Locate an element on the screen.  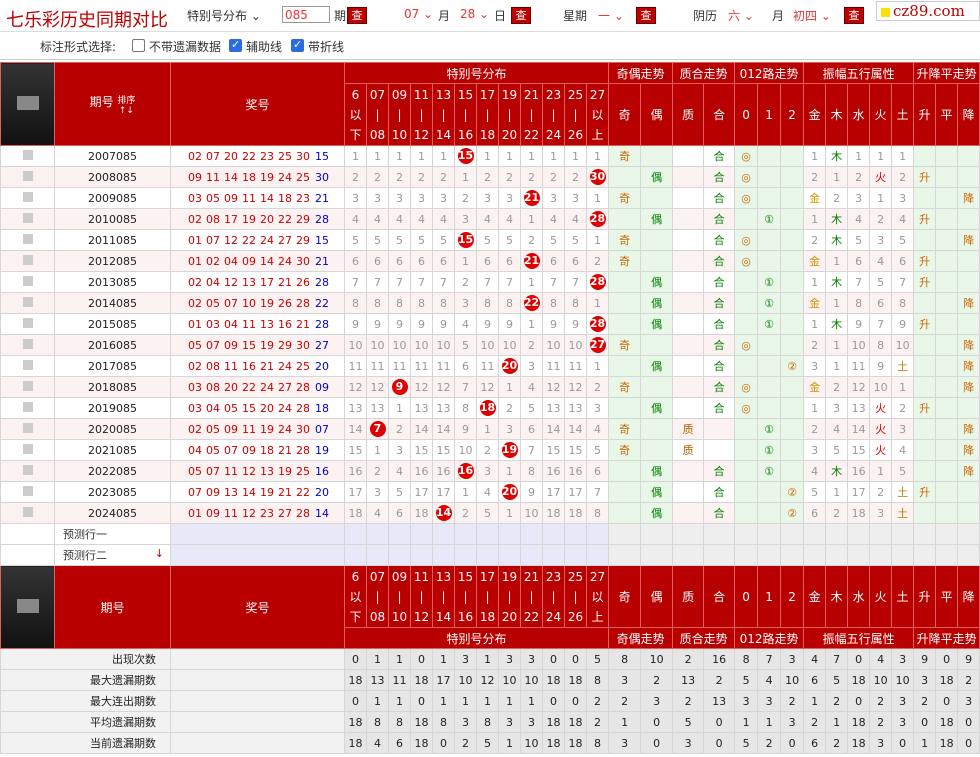
lunar-day-select: 初四 ⌄ is located at coordinates (812, 16).